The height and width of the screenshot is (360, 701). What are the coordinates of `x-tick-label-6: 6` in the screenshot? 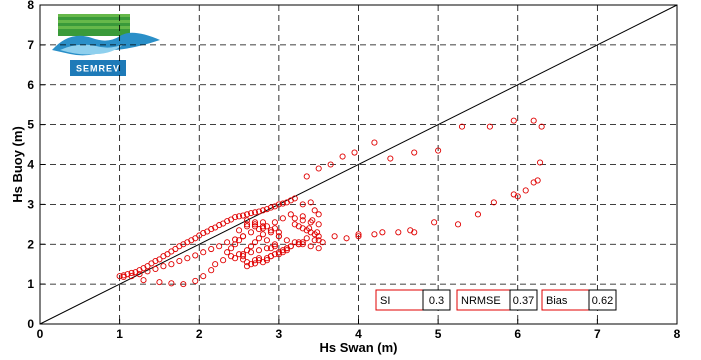 It's located at (517, 334).